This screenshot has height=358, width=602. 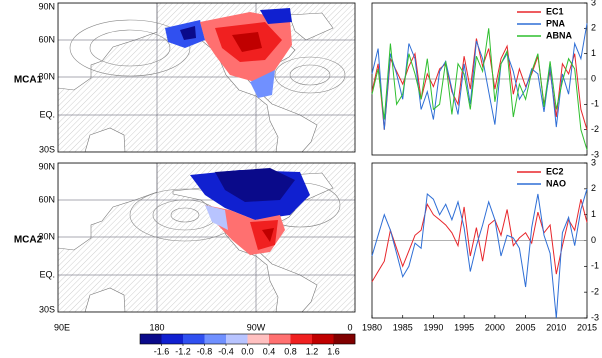 What do you see at coordinates (290, 351) in the screenshot?
I see `colorbar-label: 0.8` at bounding box center [290, 351].